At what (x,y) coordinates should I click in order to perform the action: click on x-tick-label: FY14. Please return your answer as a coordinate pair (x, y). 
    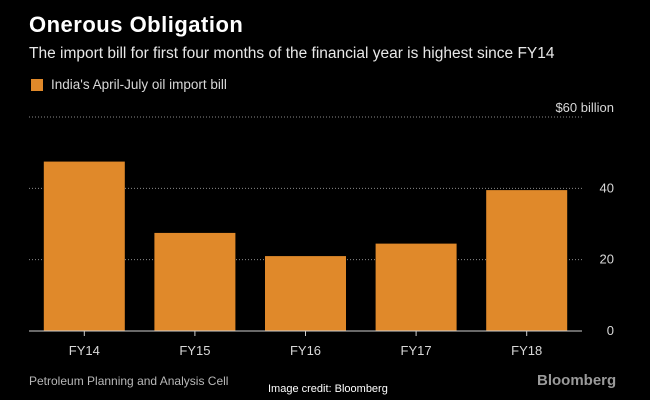
    Looking at the image, I should click on (84, 350).